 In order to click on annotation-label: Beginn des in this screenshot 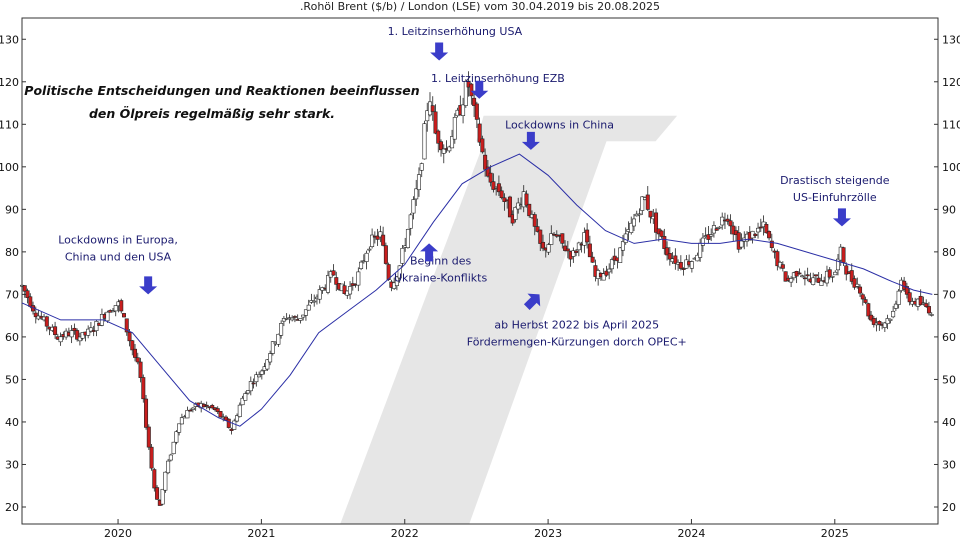, I will do `click(441, 261)`.